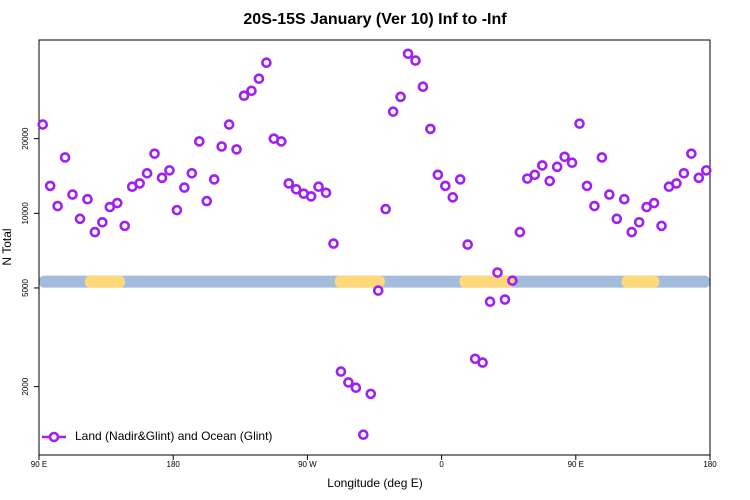 This screenshot has height=500, width=750. I want to click on legend-marker, so click(54, 437).